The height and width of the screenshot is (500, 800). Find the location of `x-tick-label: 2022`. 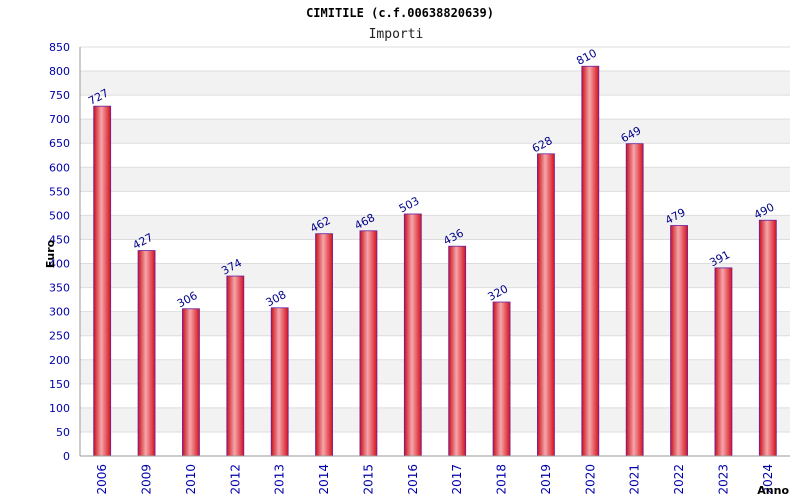

x-tick-label: 2022 is located at coordinates (679, 479).